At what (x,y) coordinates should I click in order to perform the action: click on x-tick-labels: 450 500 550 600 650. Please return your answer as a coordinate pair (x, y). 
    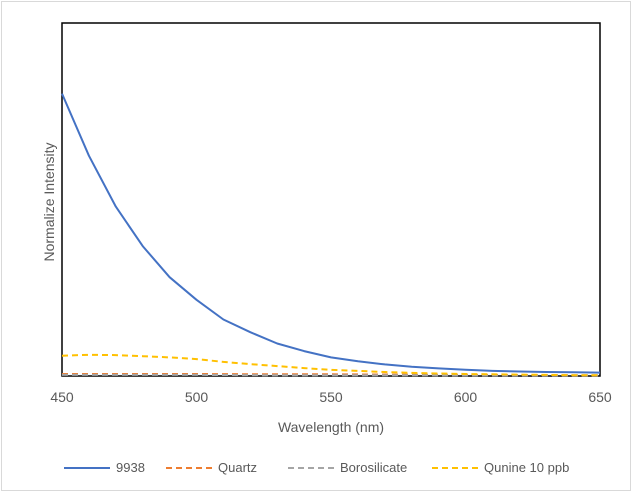
    Looking at the image, I should click on (331, 397).